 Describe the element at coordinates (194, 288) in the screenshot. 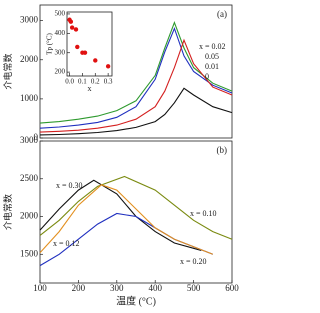

I see `x-tick-label: 500` at that location.